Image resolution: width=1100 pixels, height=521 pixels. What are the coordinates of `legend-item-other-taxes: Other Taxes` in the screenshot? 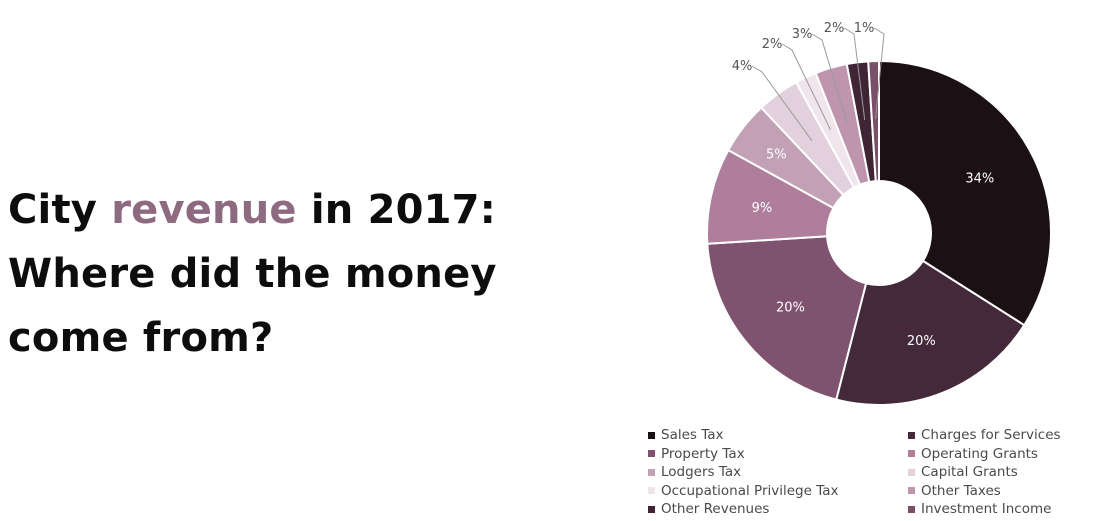 It's located at (998, 491).